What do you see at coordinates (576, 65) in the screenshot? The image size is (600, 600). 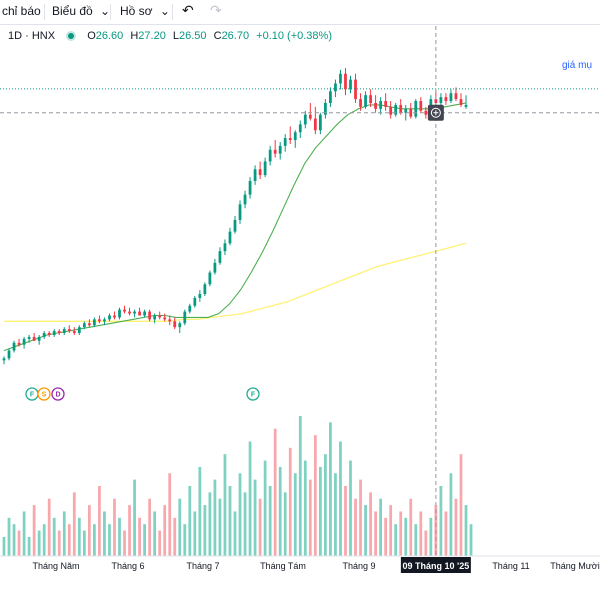 I see `price-label: giá mụ` at bounding box center [576, 65].